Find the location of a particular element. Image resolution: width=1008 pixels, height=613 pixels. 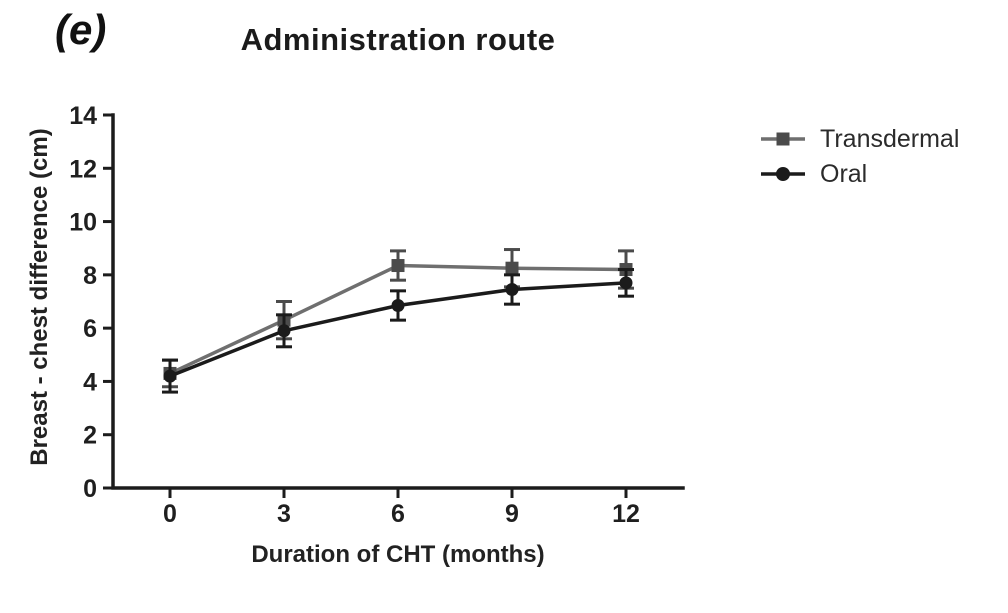

x-tick-label: 3 is located at coordinates (284, 514).